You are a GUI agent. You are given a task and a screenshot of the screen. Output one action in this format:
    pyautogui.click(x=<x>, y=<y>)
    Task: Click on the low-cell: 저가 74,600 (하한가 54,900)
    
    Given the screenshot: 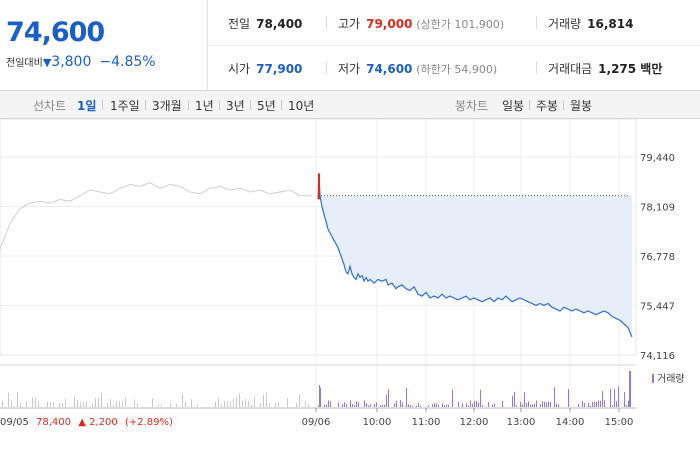 What is the action you would take?
    pyautogui.click(x=417, y=68)
    